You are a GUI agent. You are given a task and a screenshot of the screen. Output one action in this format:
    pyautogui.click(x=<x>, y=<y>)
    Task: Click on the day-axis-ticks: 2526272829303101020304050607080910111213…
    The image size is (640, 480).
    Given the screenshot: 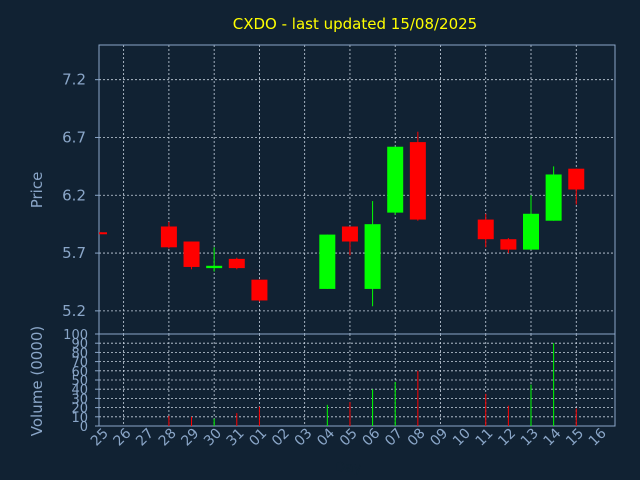 What is the action you would take?
    pyautogui.click(x=349, y=437)
    